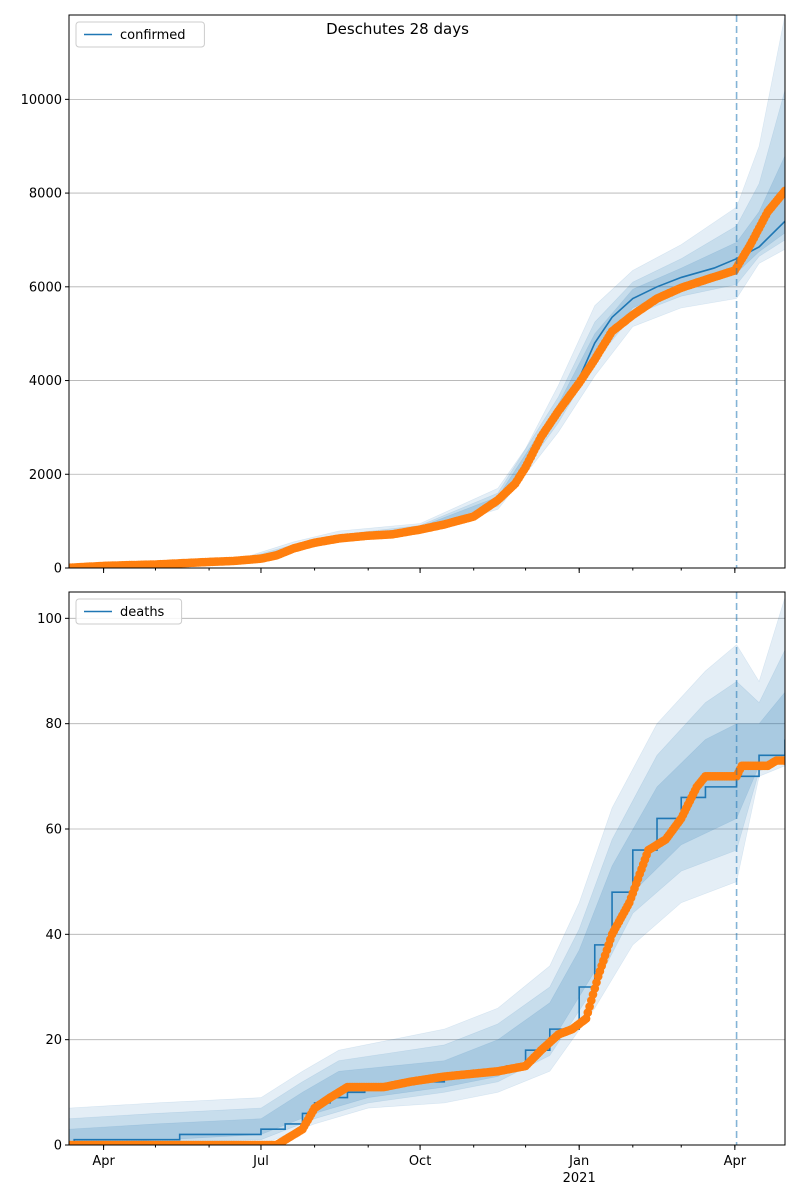 This screenshot has height=1200, width=800. I want to click on y-tick-label: 60, so click(53, 830).